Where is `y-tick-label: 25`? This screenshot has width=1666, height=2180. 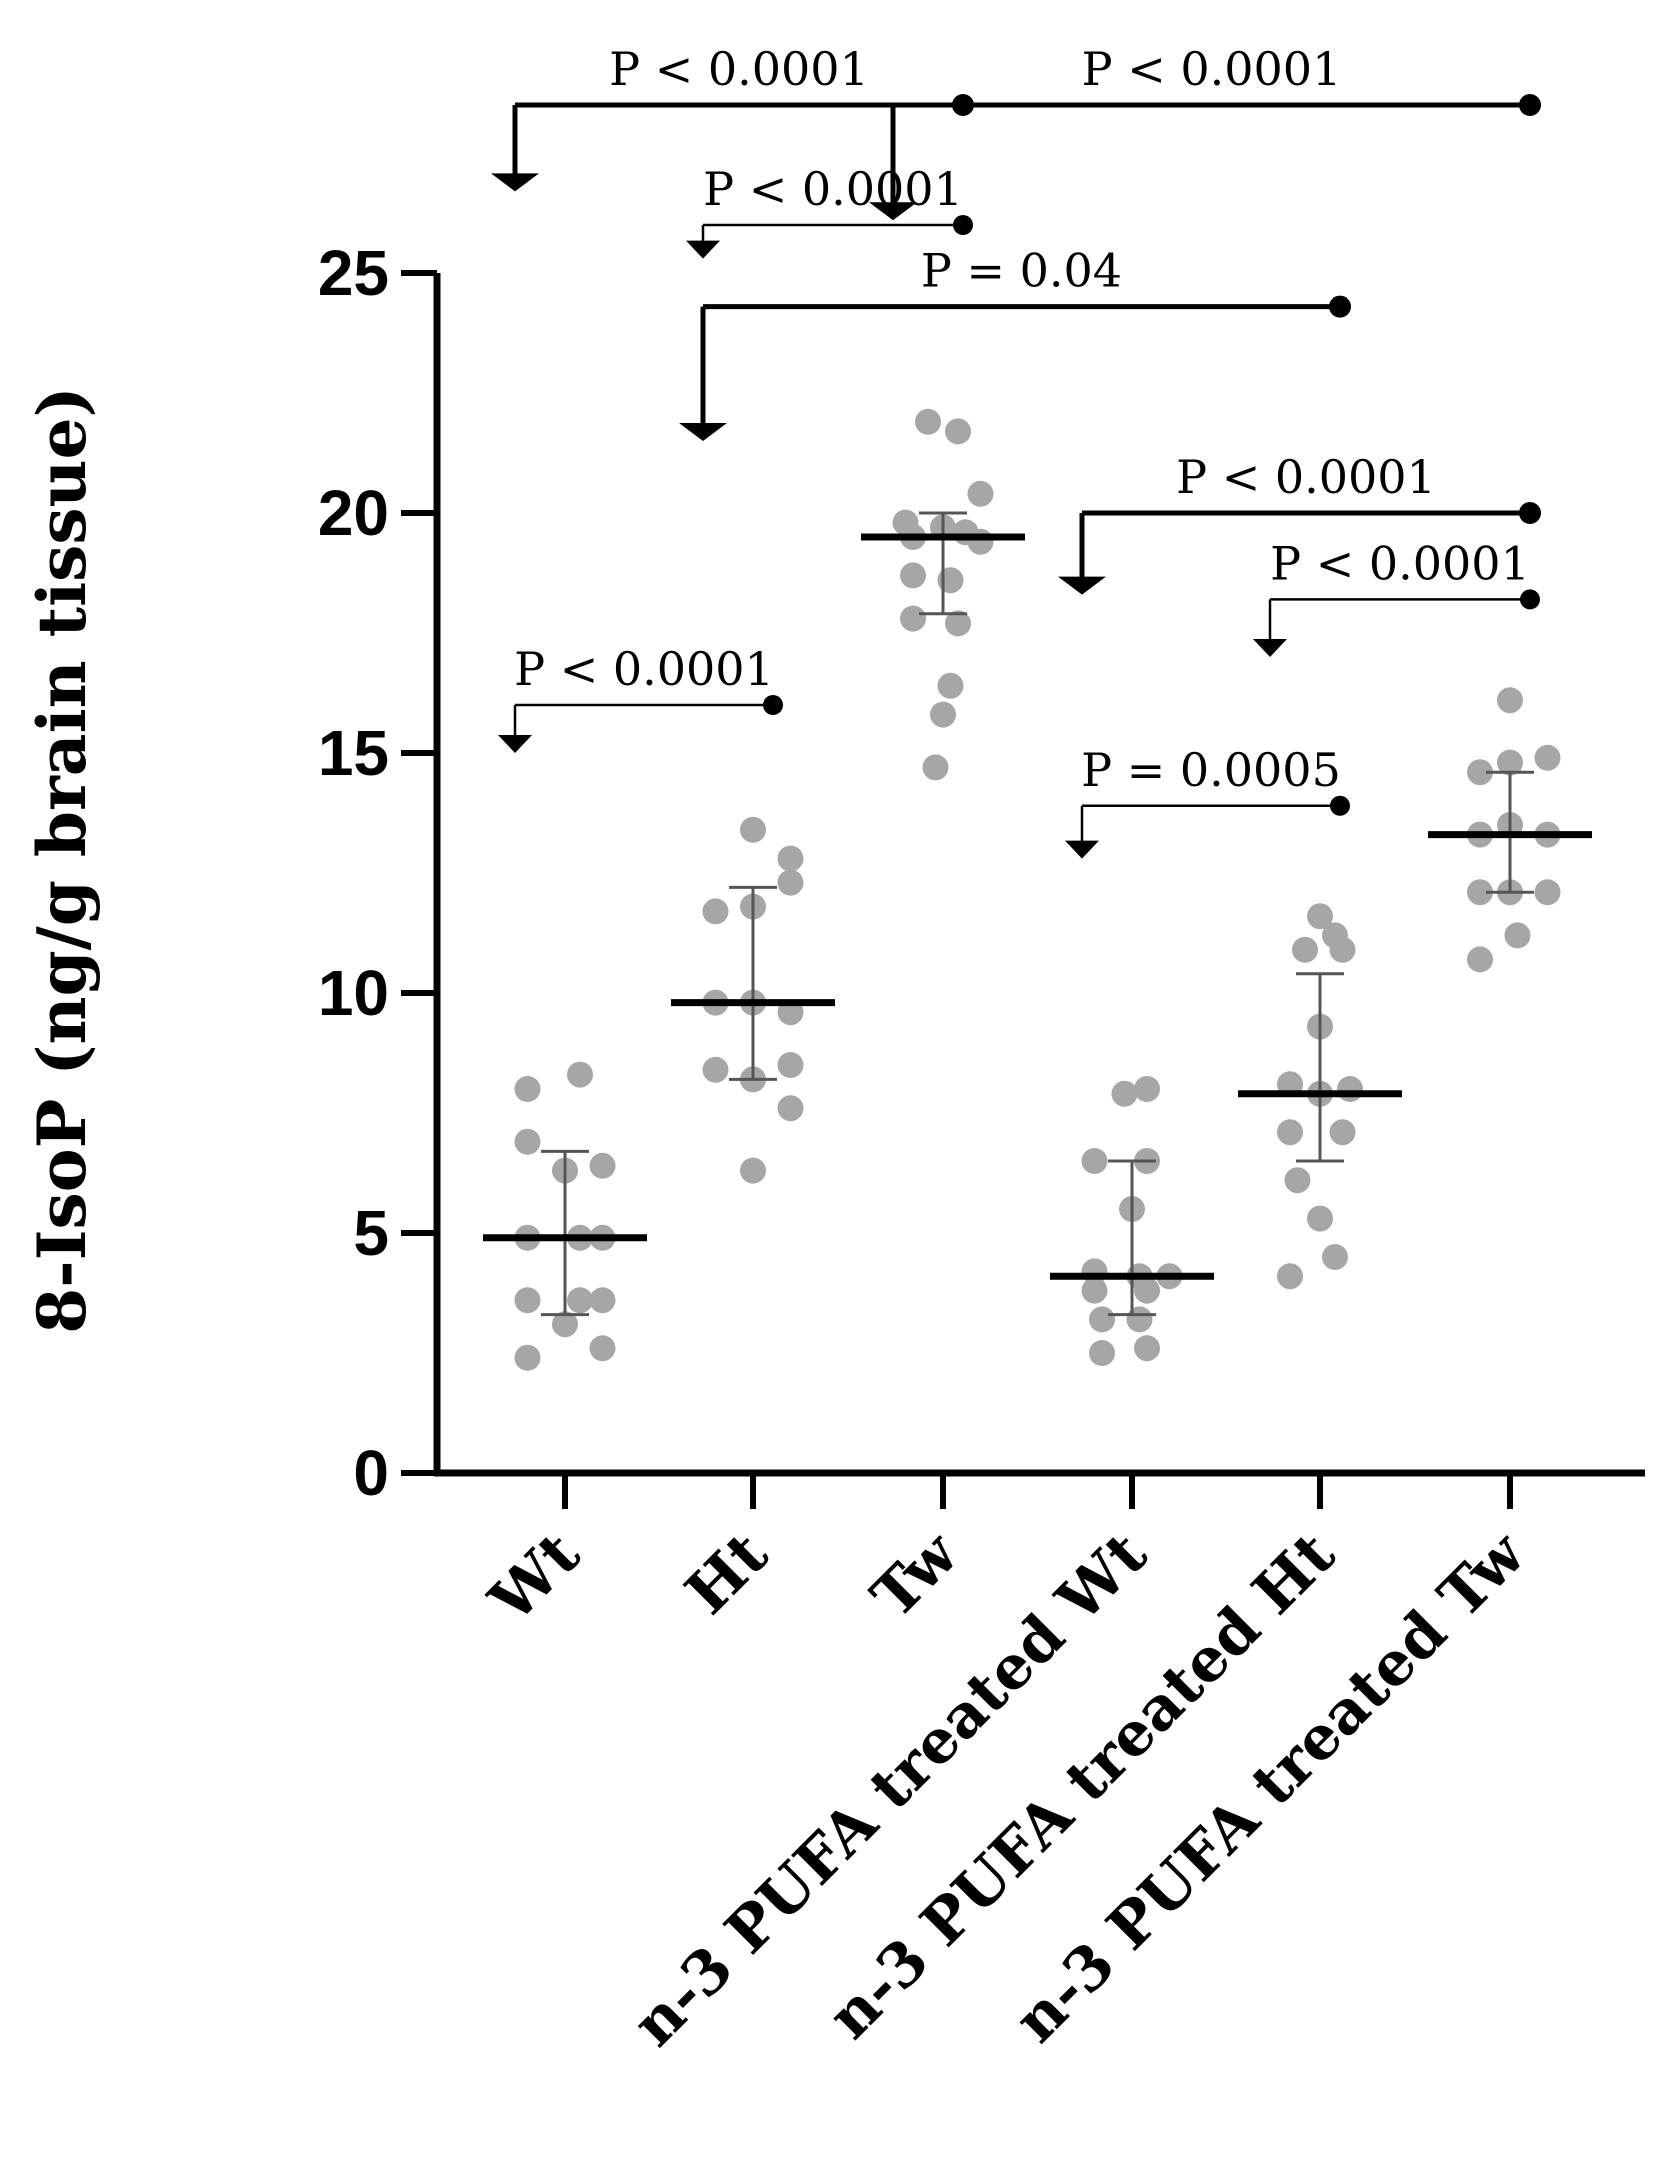 y-tick-label: 25 is located at coordinates (353, 273).